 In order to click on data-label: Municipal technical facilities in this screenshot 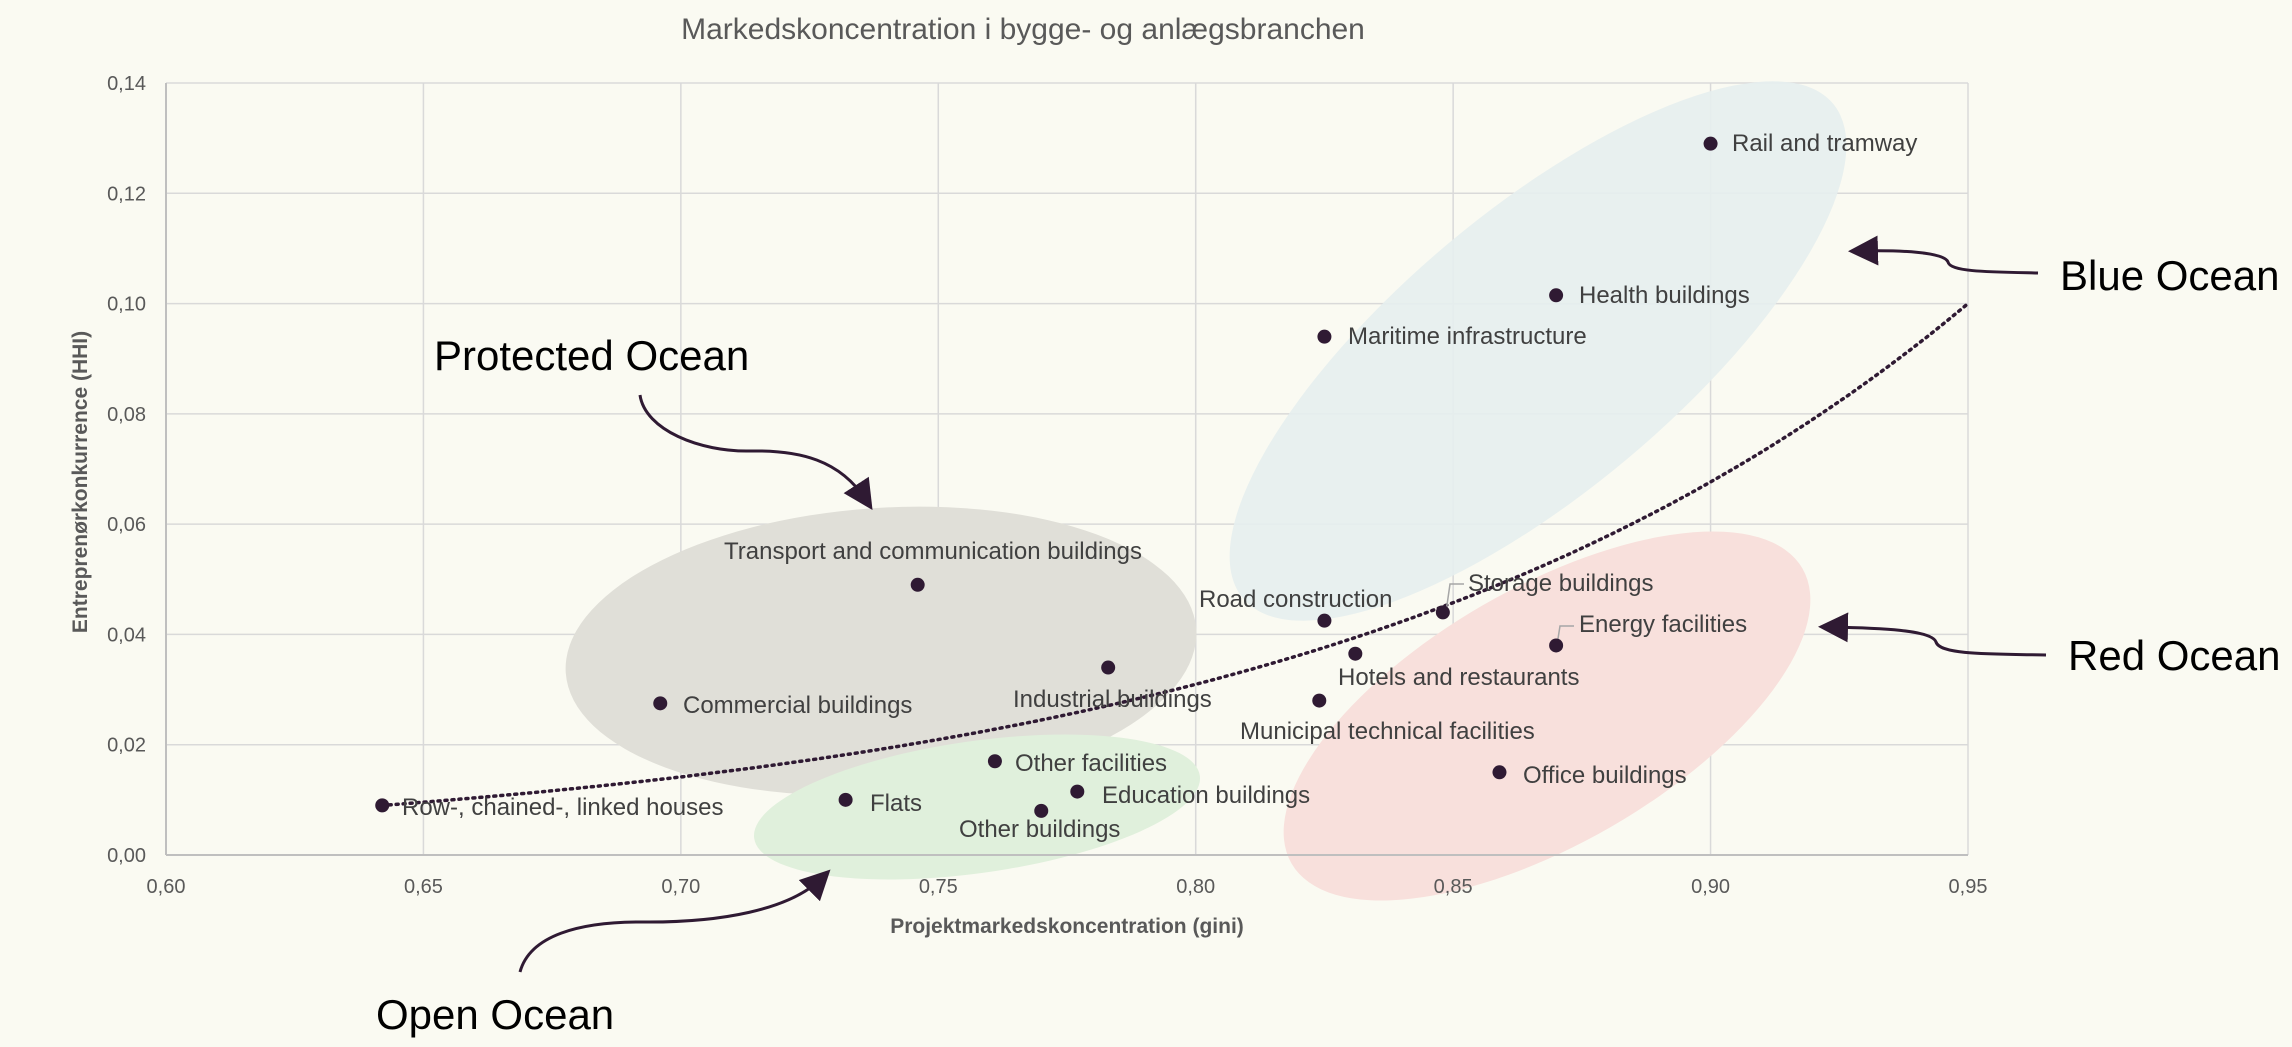, I will do `click(1387, 731)`.